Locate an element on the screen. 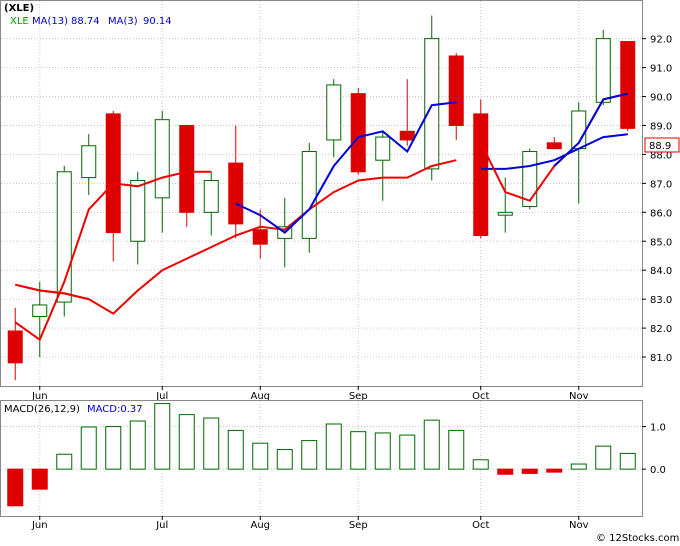 This screenshot has width=680, height=546. legend-ma3-value: 90.14 is located at coordinates (157, 21).